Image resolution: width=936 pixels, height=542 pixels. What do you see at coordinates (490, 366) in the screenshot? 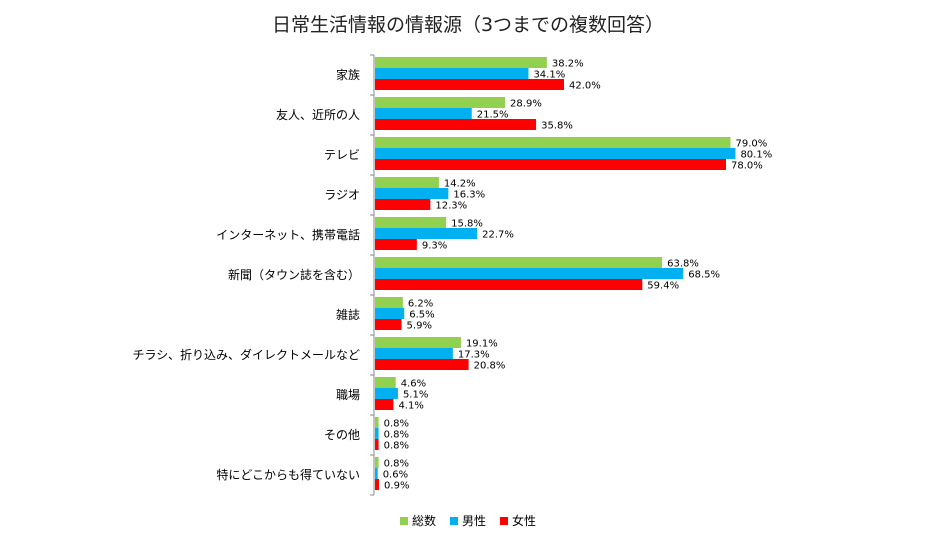
I see `data-label: 20.8%` at bounding box center [490, 366].